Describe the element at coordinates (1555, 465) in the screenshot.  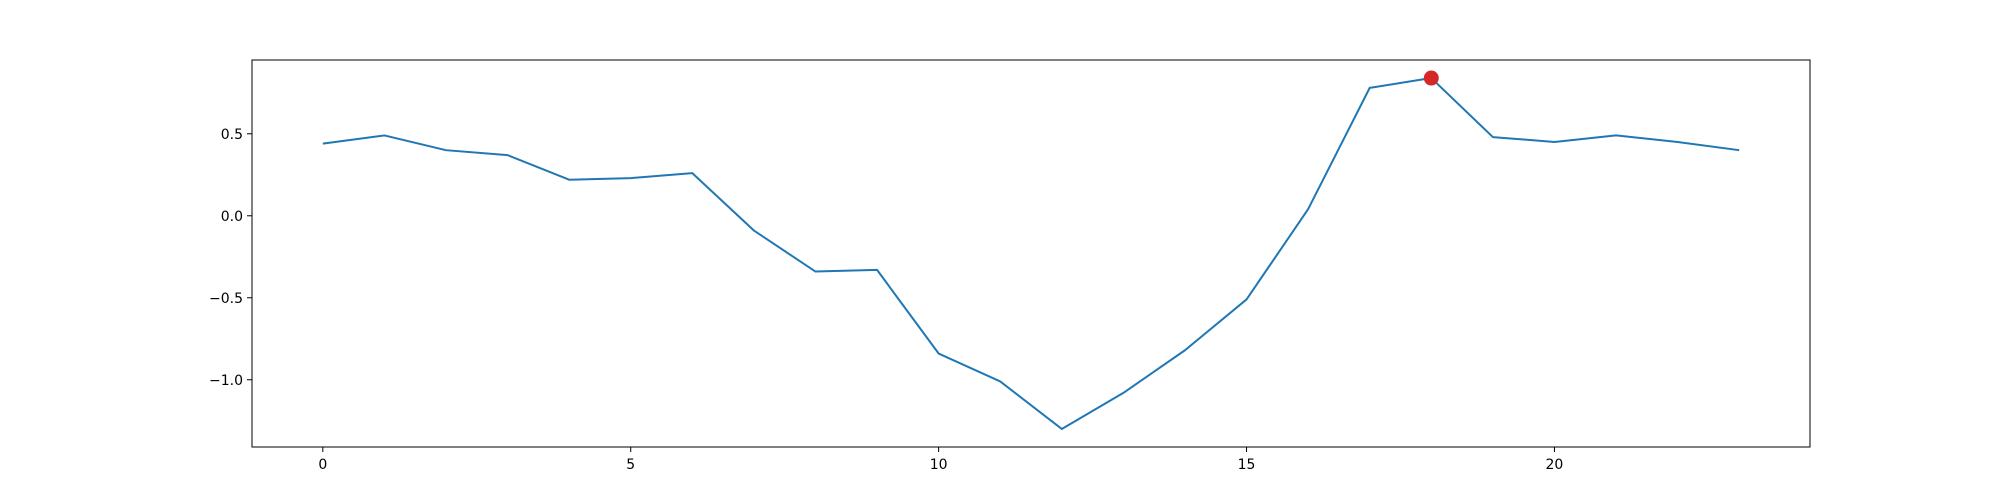
I see `x-tick-label-4: 20` at that location.